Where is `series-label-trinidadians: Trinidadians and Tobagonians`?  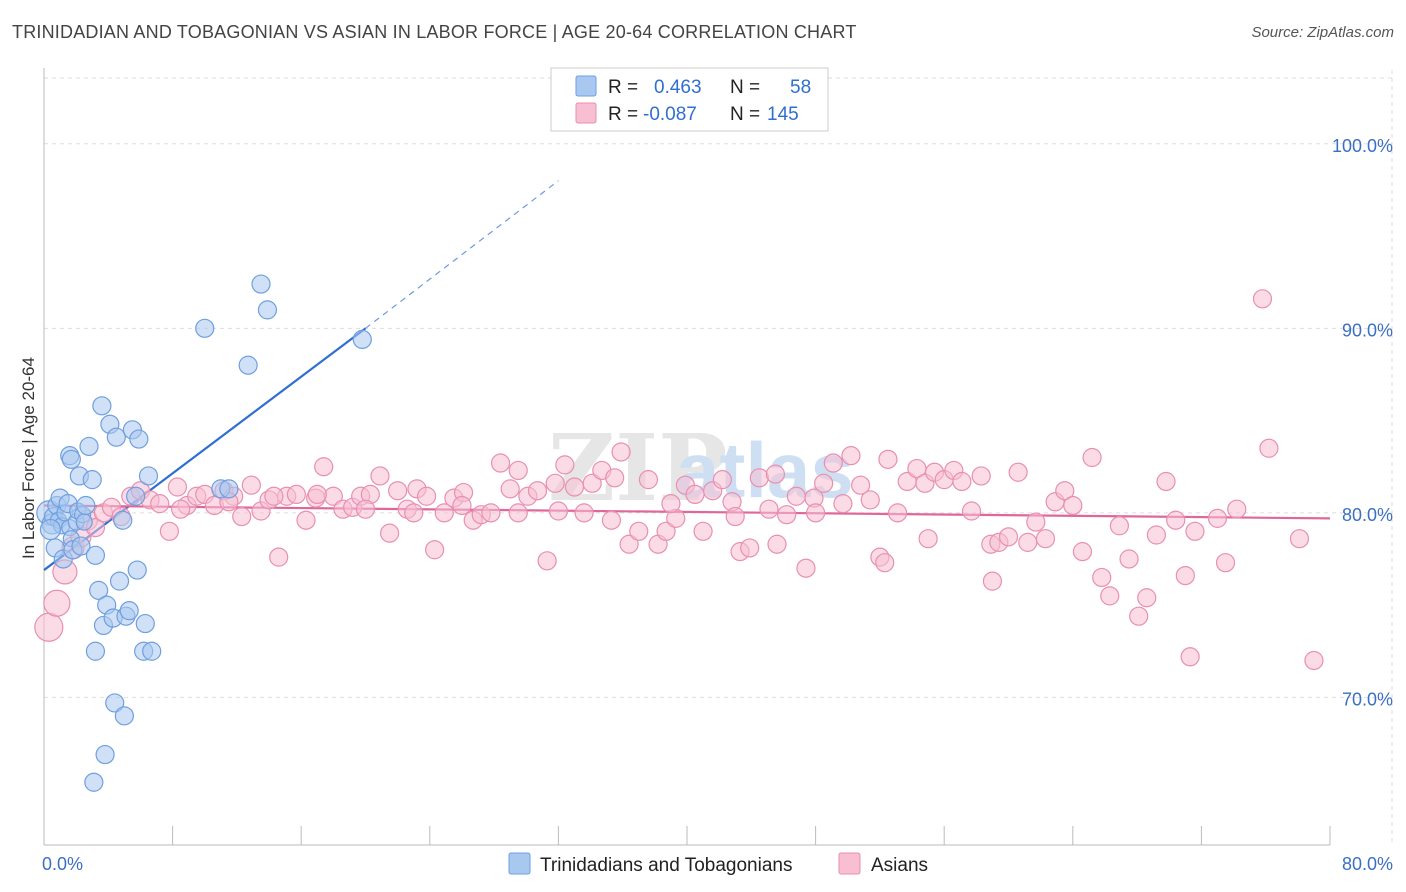 series-label-trinidadians: Trinidadians and Tobagonians is located at coordinates (666, 865).